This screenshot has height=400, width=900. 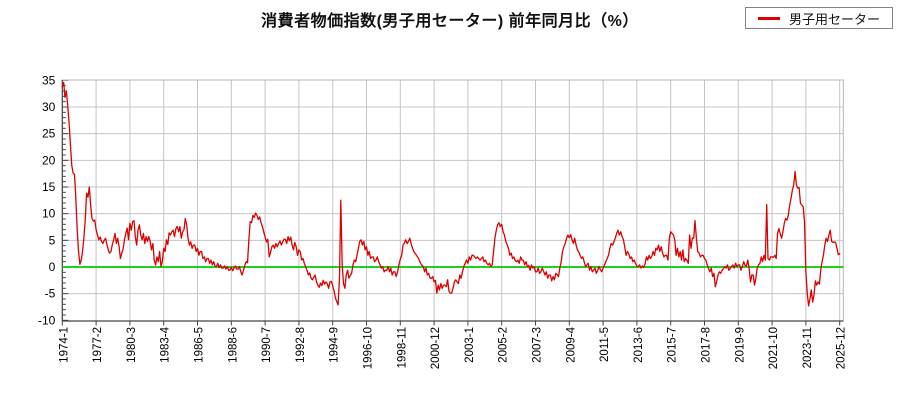 I want to click on x-tick-label: 2009-4, so click(x=571, y=344).